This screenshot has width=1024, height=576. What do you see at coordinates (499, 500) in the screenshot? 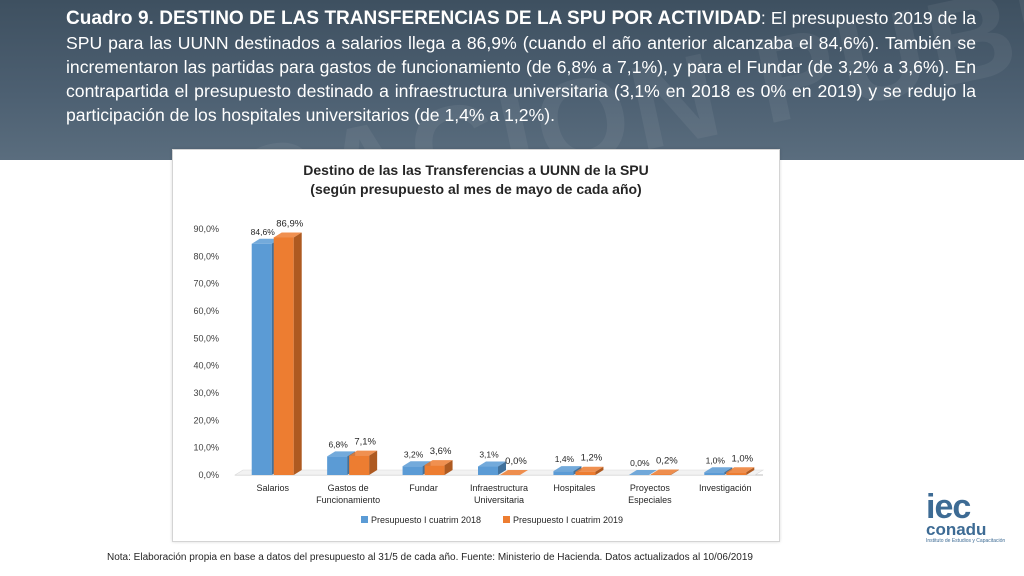
I see `x-tick-label: Universitaria` at bounding box center [499, 500].